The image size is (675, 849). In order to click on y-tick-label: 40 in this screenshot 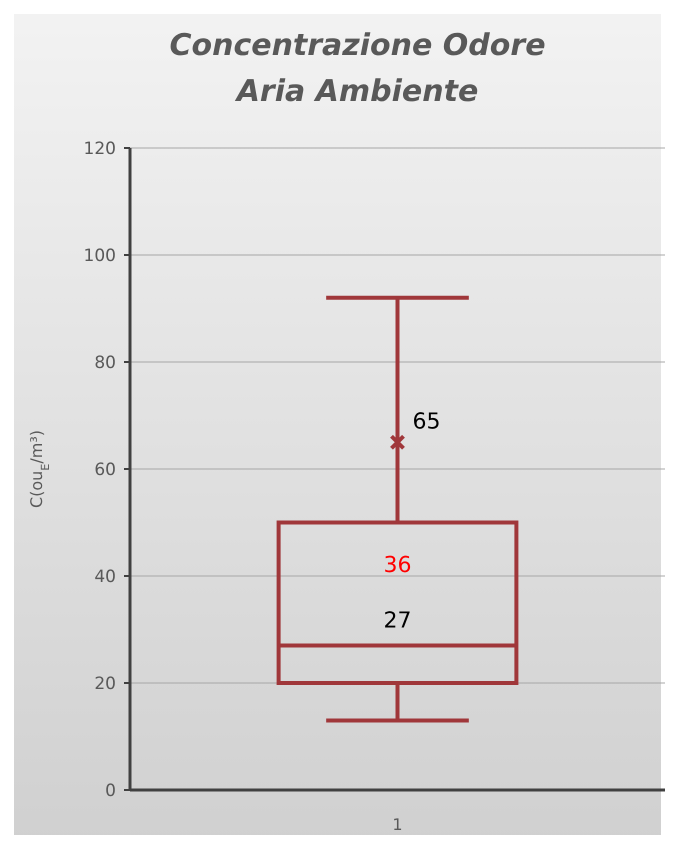, I will do `click(105, 576)`.